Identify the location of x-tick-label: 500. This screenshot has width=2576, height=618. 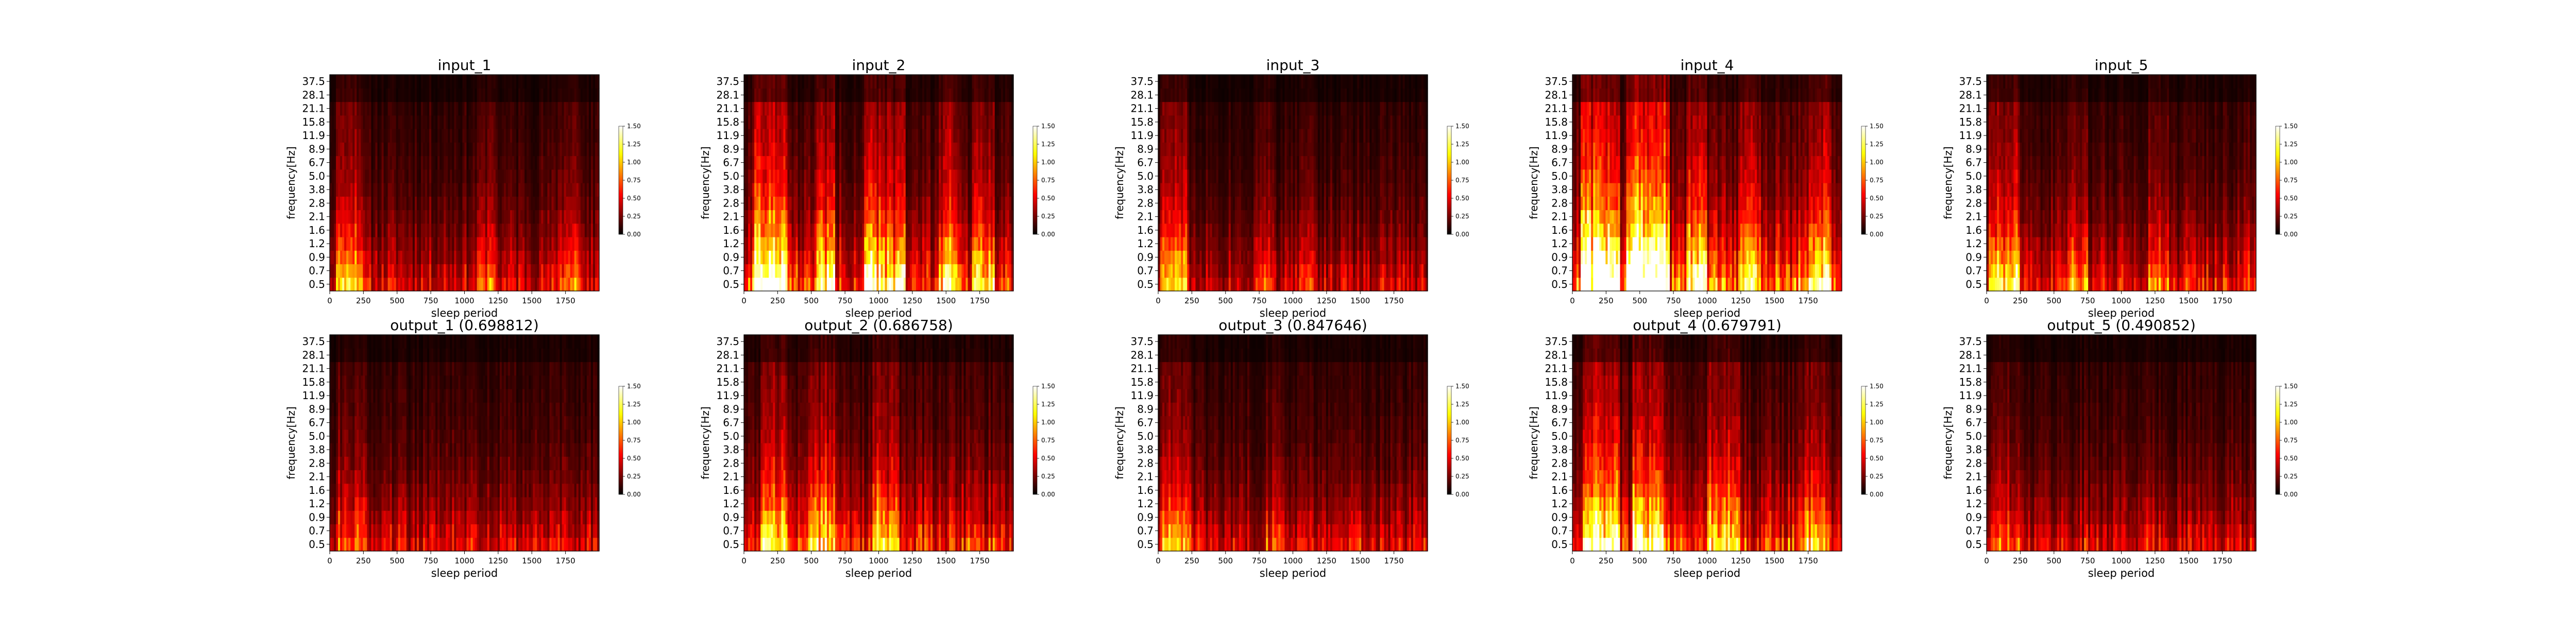
(811, 300).